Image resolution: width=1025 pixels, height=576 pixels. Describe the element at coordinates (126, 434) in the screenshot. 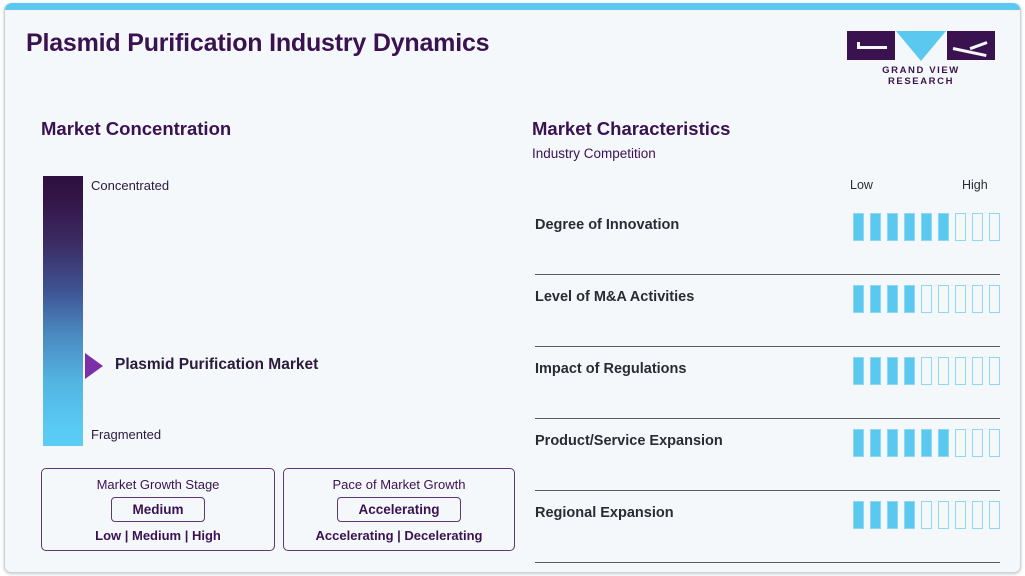

I see `concentration-bottom-label: Fragmented` at that location.